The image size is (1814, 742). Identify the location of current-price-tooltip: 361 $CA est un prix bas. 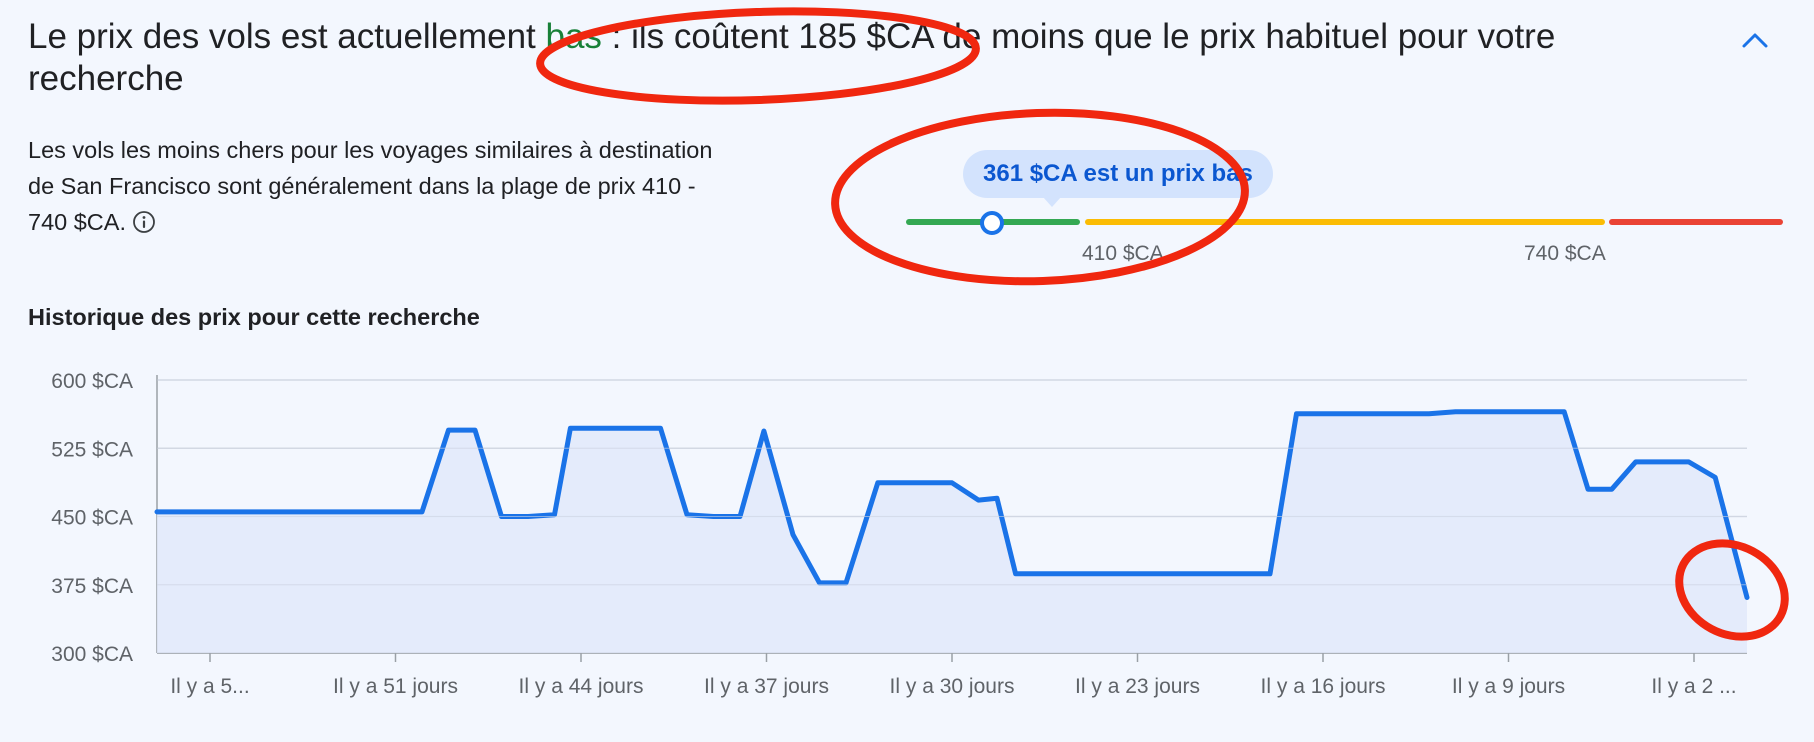
(1118, 178).